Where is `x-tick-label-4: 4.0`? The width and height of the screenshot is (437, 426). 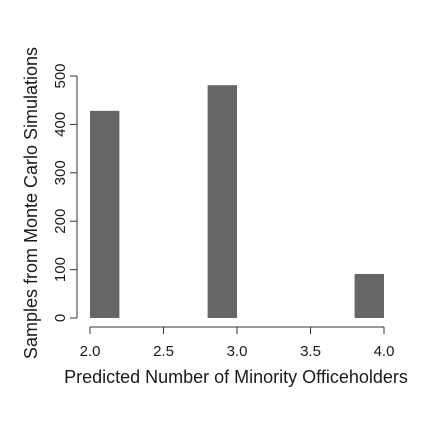
x-tick-label-4: 4.0 is located at coordinates (384, 351).